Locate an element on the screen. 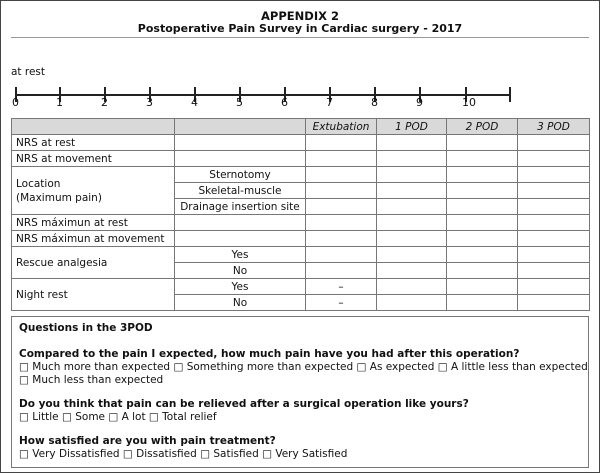 The image size is (600, 473). sub-label: Drainage insertion site is located at coordinates (240, 206).